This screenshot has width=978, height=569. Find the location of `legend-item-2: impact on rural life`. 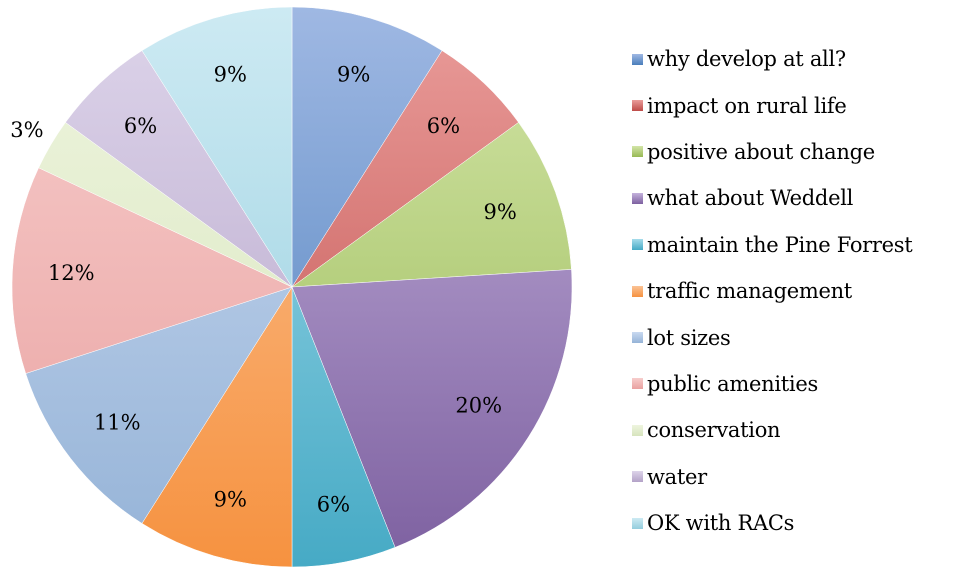

legend-item-2: impact on rural life is located at coordinates (772, 105).